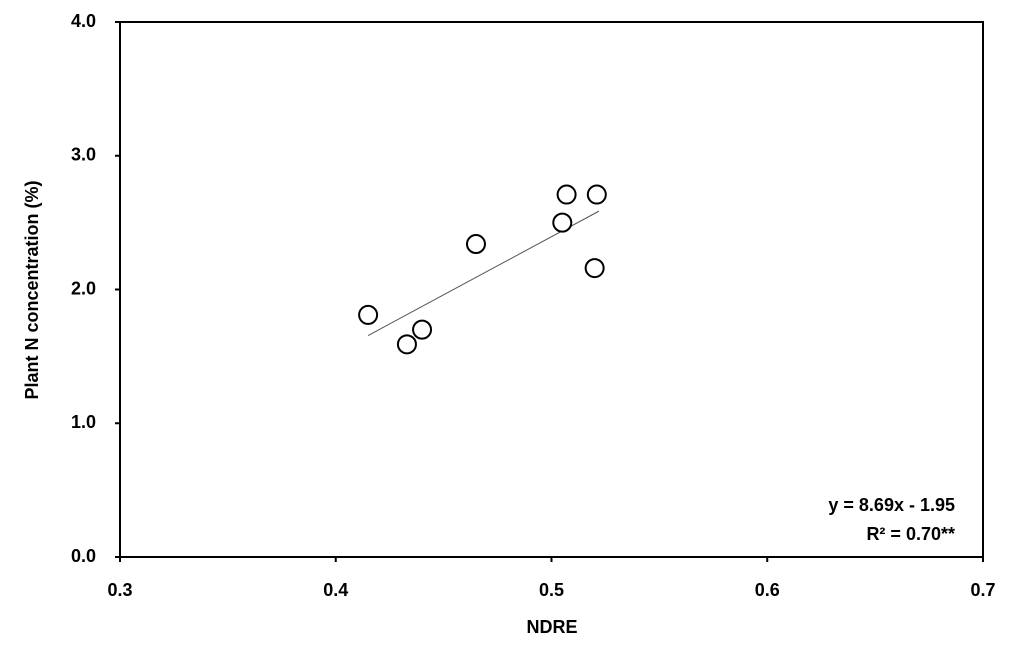  I want to click on x-tick-label: 0.7, so click(982, 590).